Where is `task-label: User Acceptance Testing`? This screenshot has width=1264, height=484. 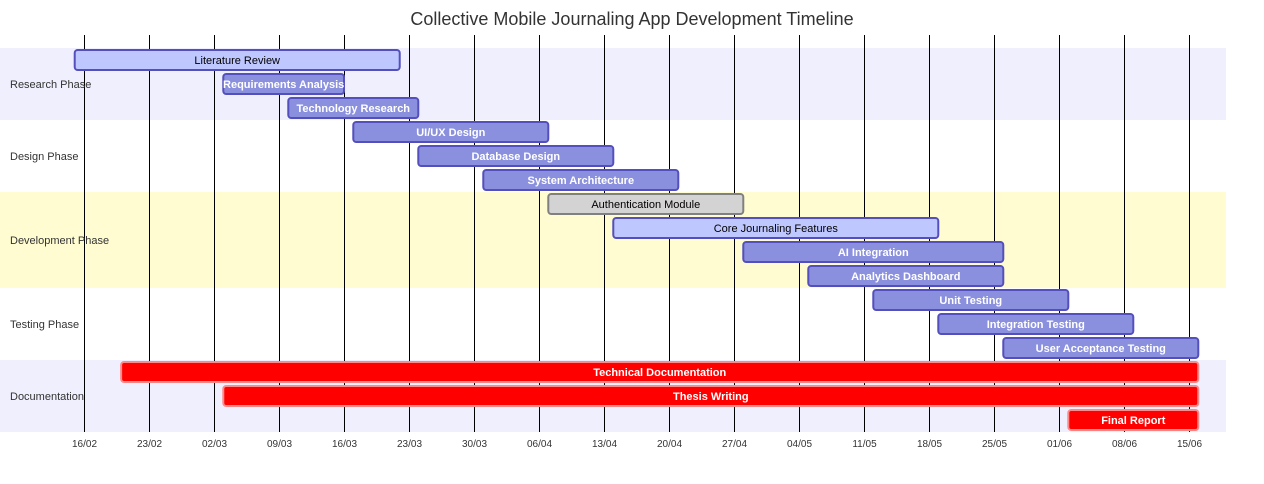
task-label: User Acceptance Testing is located at coordinates (1101, 349).